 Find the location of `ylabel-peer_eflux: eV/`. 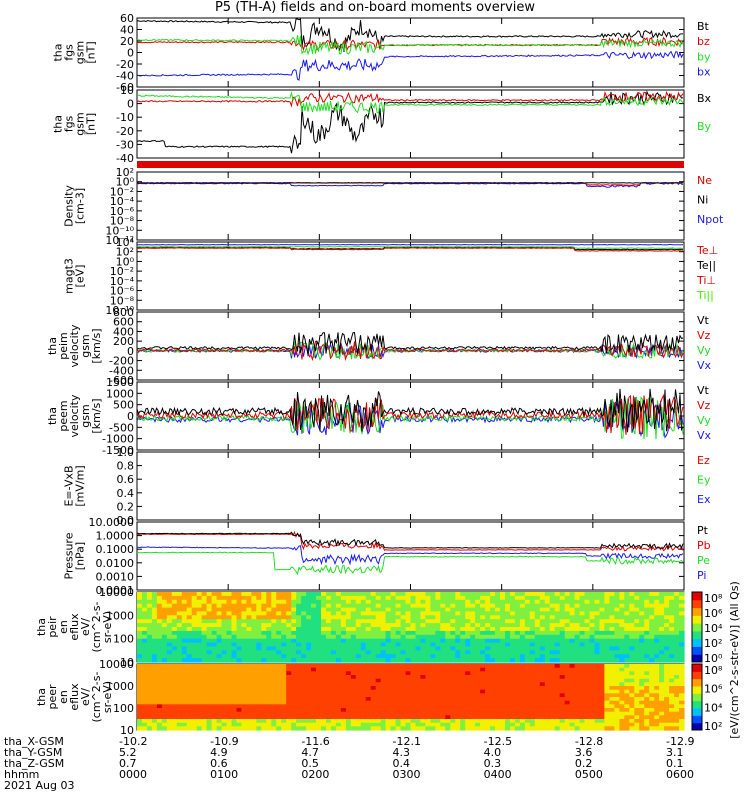

ylabel-peer_eflux: eV/ is located at coordinates (85, 697).